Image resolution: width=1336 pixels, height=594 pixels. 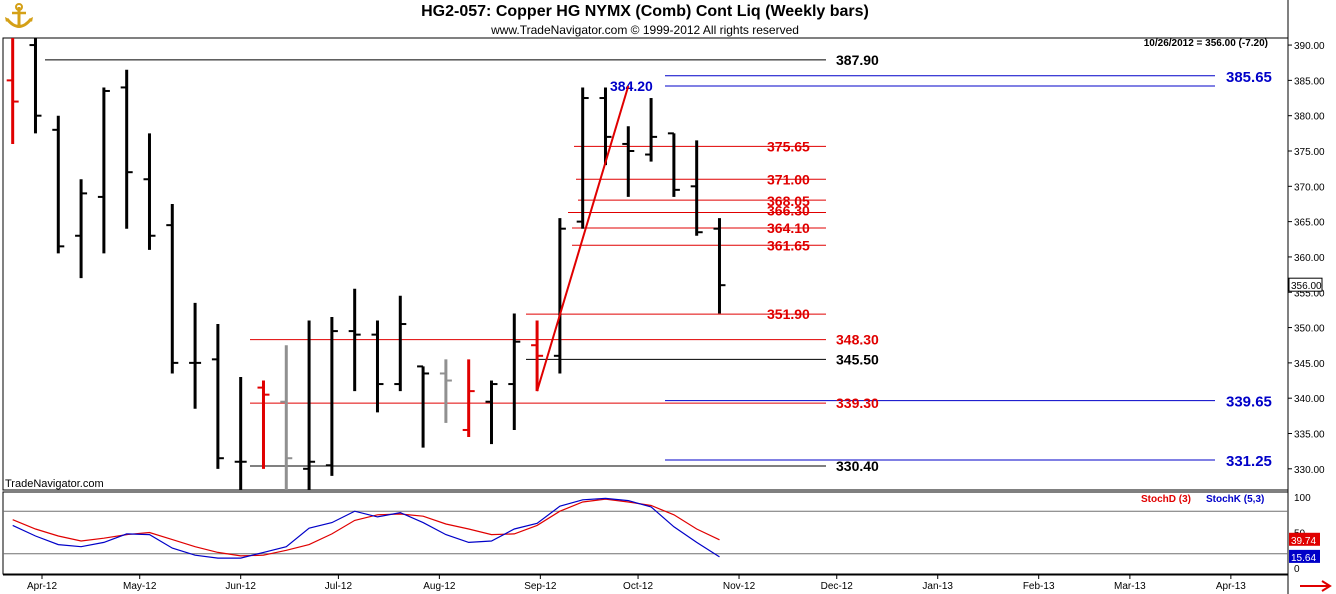 What do you see at coordinates (1309, 364) in the screenshot?
I see `price-tick-label: 345.00` at bounding box center [1309, 364].